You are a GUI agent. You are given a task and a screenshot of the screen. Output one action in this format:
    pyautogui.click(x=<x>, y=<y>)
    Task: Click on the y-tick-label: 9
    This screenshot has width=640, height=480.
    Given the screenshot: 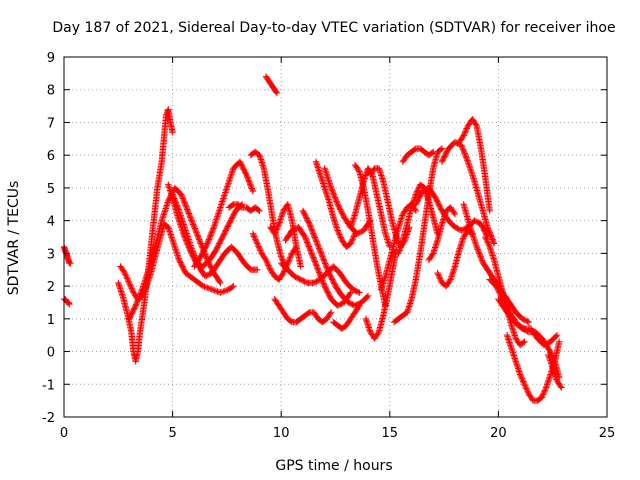 What is the action you would take?
    pyautogui.click(x=51, y=58)
    